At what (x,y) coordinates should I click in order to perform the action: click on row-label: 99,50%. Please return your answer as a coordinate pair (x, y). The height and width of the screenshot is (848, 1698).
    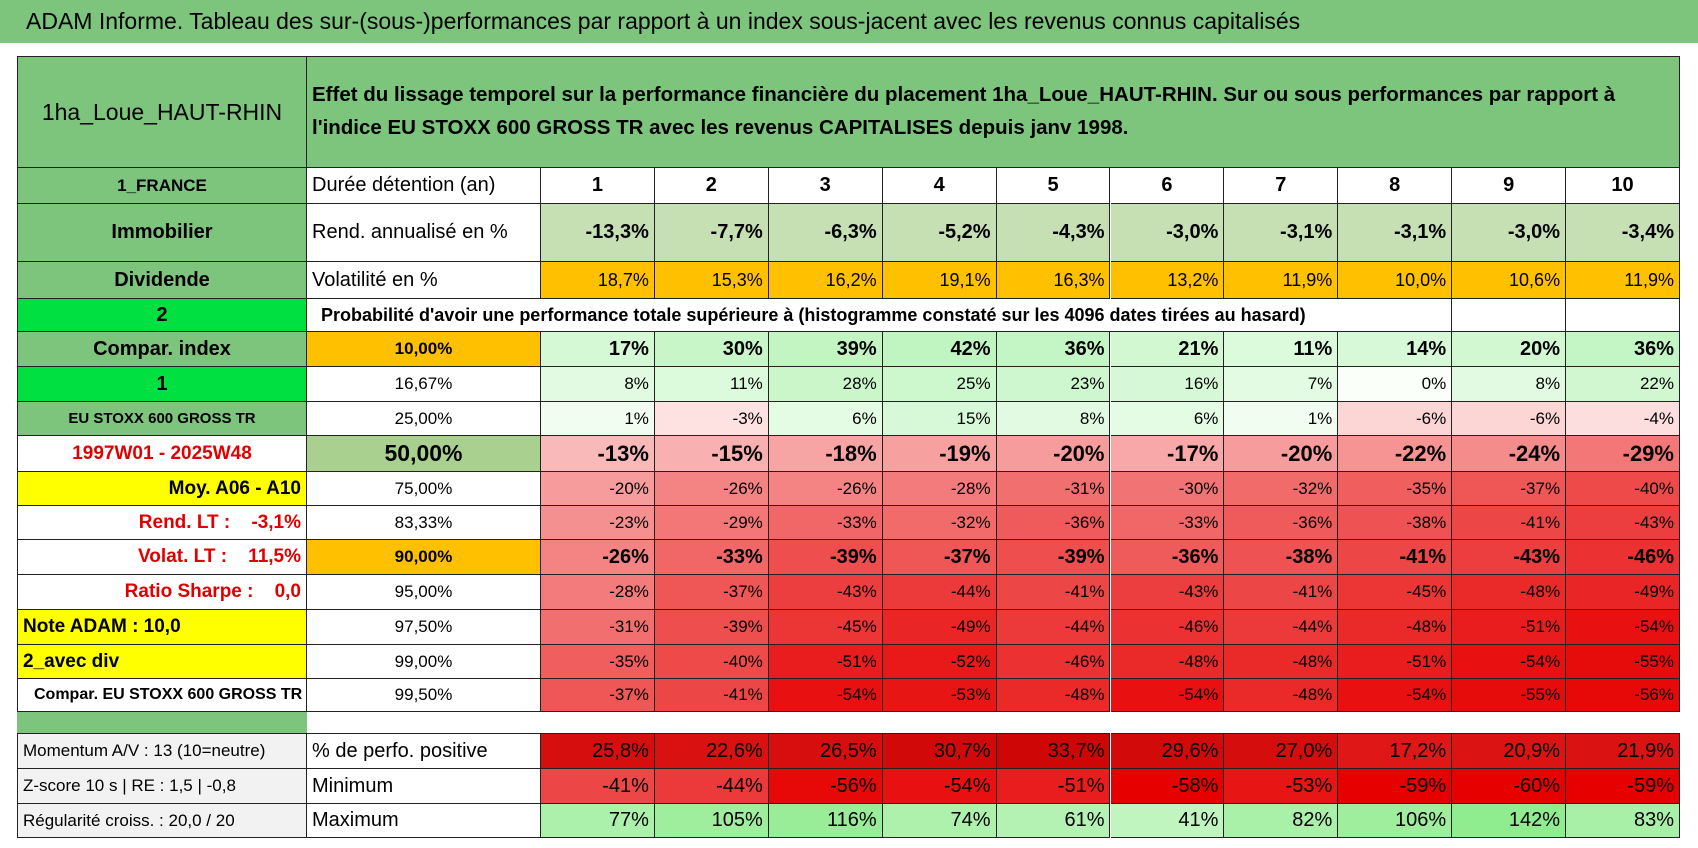
    Looking at the image, I should click on (424, 695).